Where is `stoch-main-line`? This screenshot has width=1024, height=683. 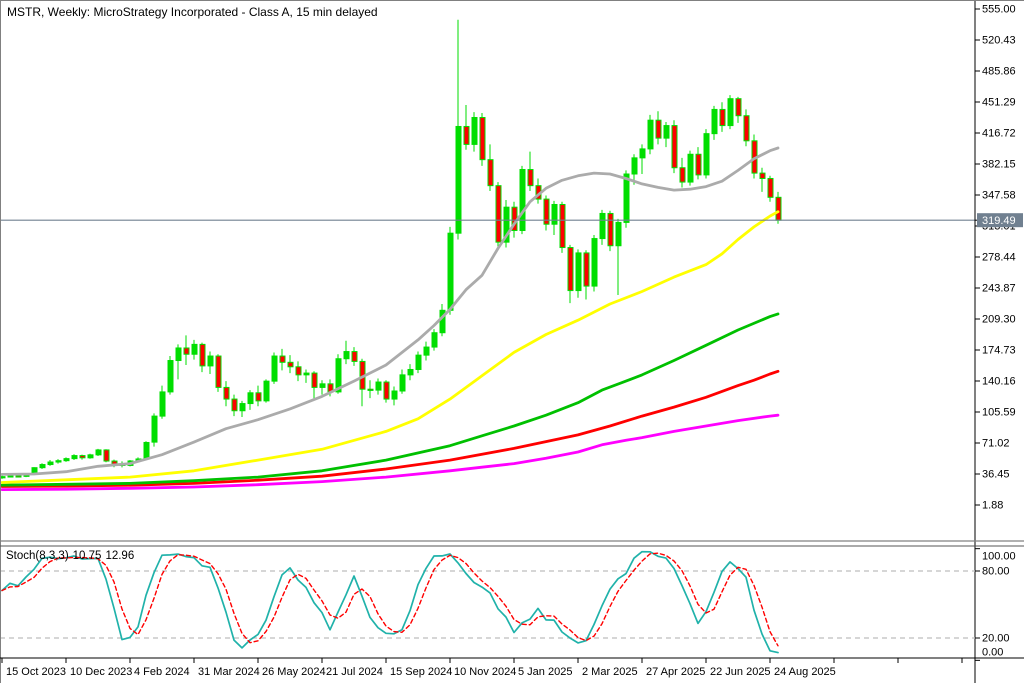
stoch-main-line is located at coordinates (390, 602).